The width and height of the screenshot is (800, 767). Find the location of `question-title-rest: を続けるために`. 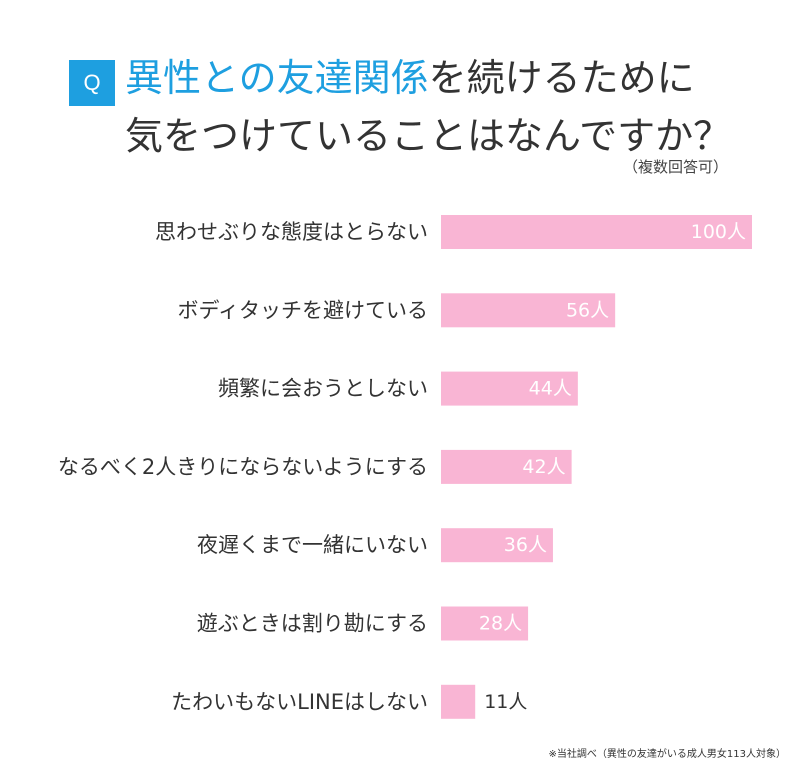

question-title-rest: を続けるために is located at coordinates (561, 78).